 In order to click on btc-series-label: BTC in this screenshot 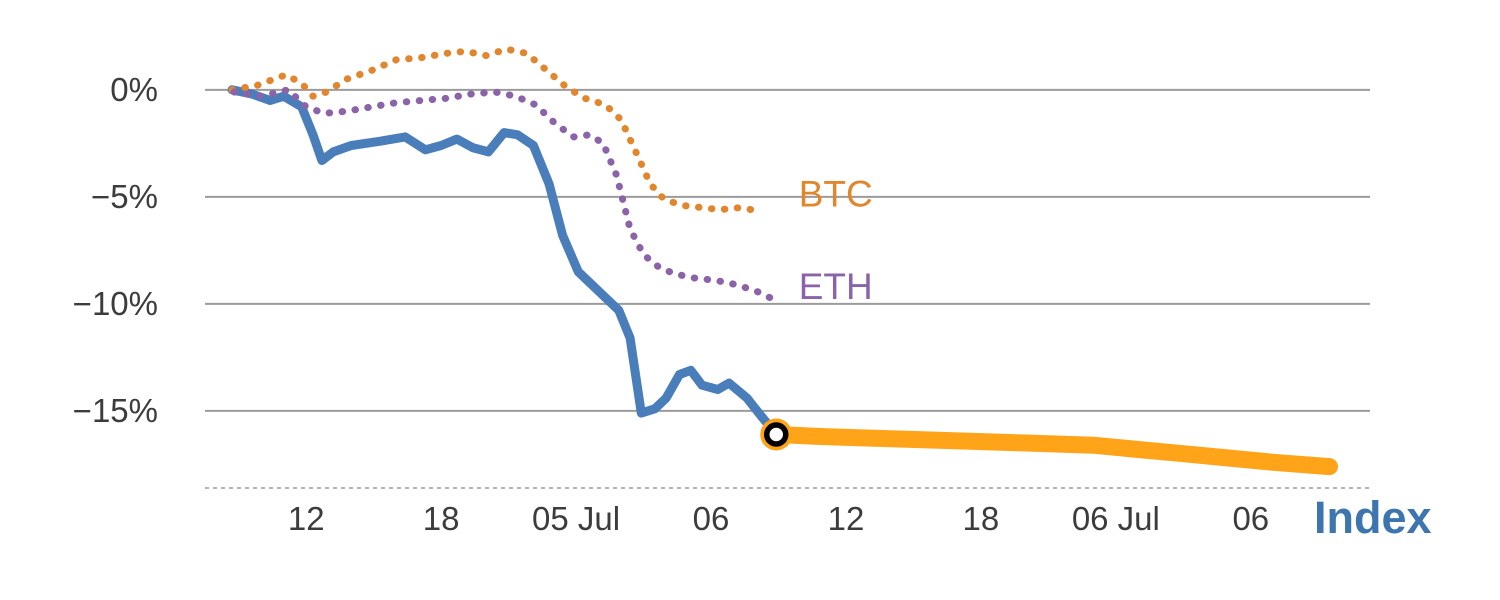, I will do `click(836, 194)`.